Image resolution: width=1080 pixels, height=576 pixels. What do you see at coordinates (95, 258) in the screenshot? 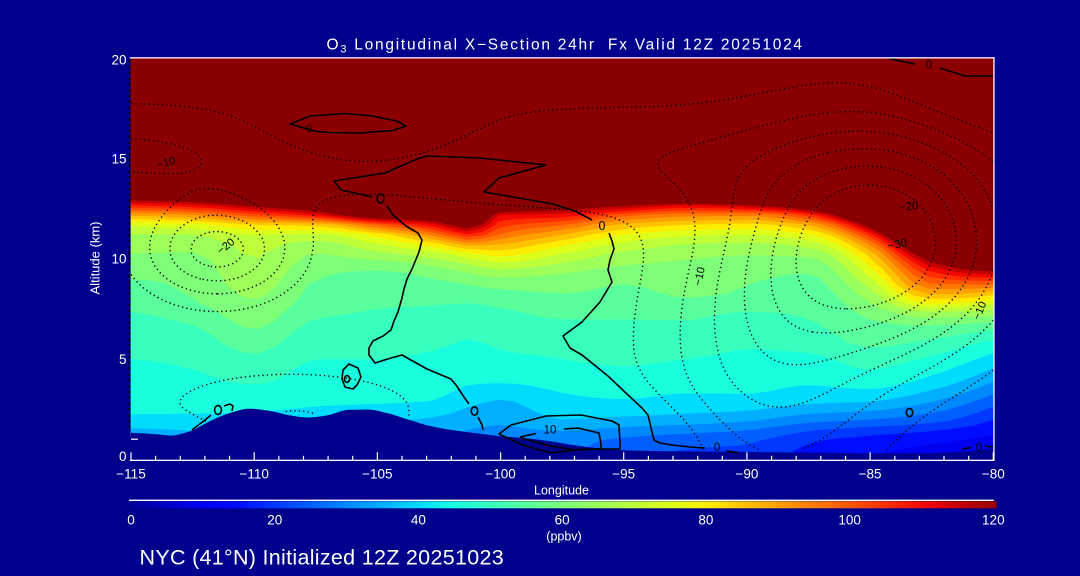
I see `svg-text: Altitude (km)` at bounding box center [95, 258].